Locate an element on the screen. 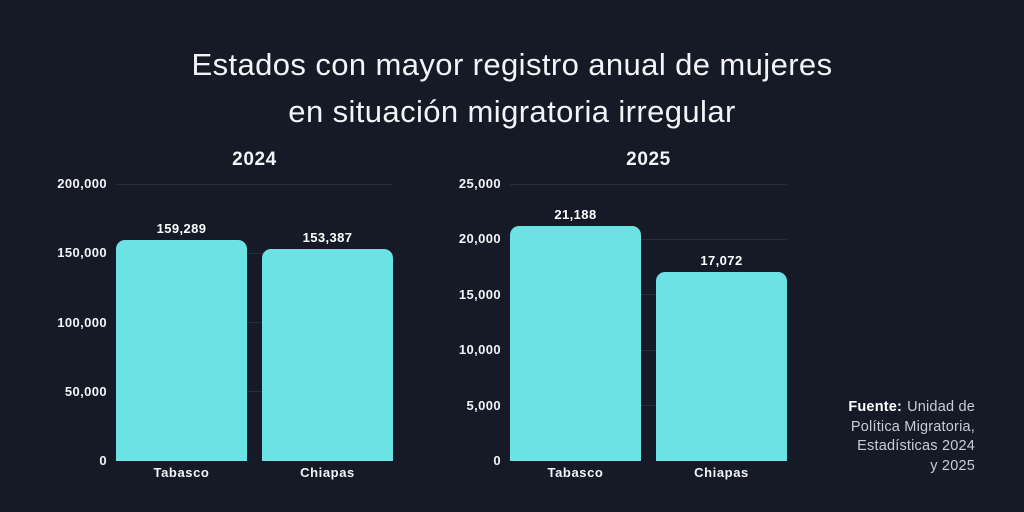  bar-value-label: 21,188 is located at coordinates (575, 215).